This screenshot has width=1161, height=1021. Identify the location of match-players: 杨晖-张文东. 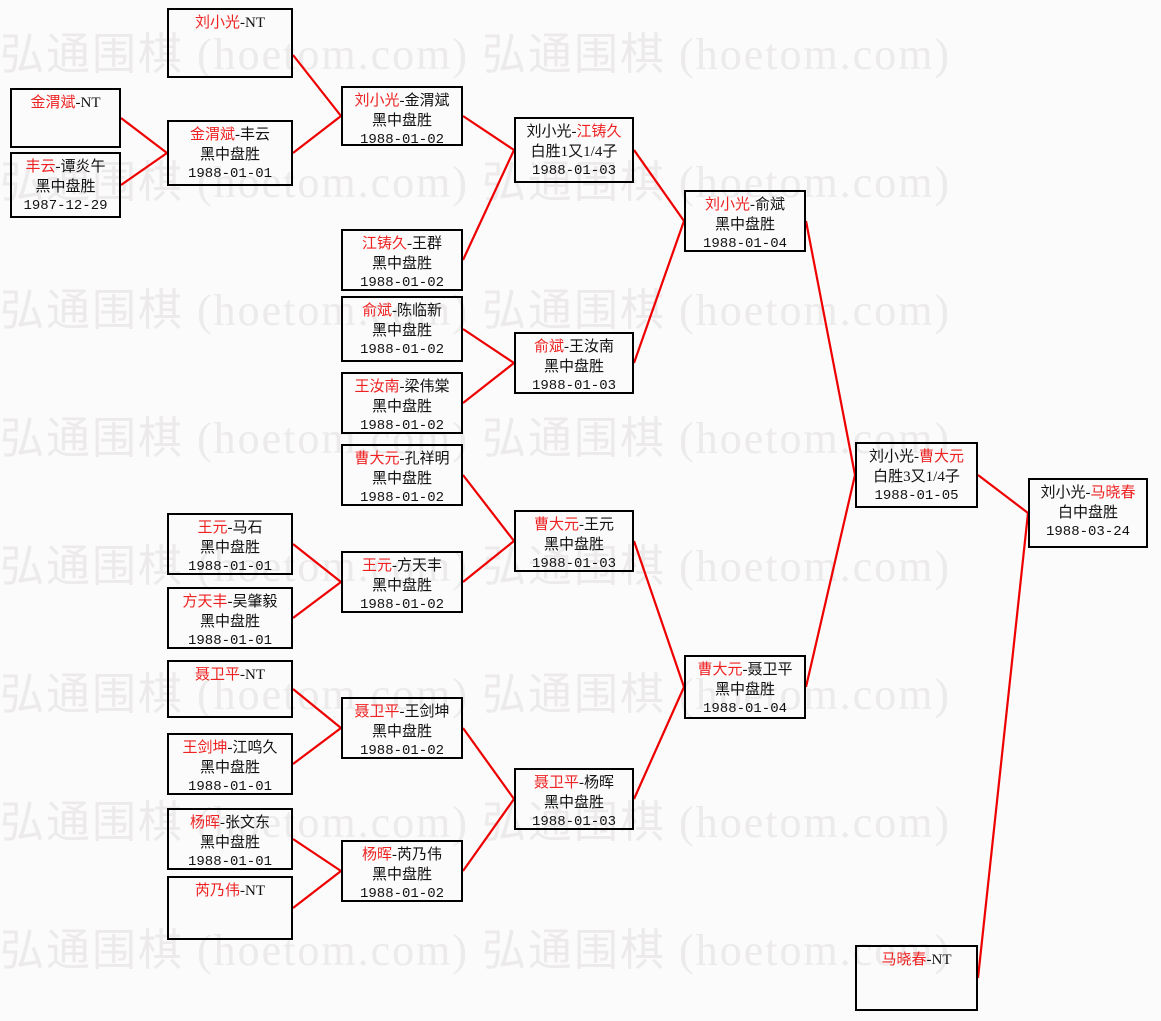
(230, 823).